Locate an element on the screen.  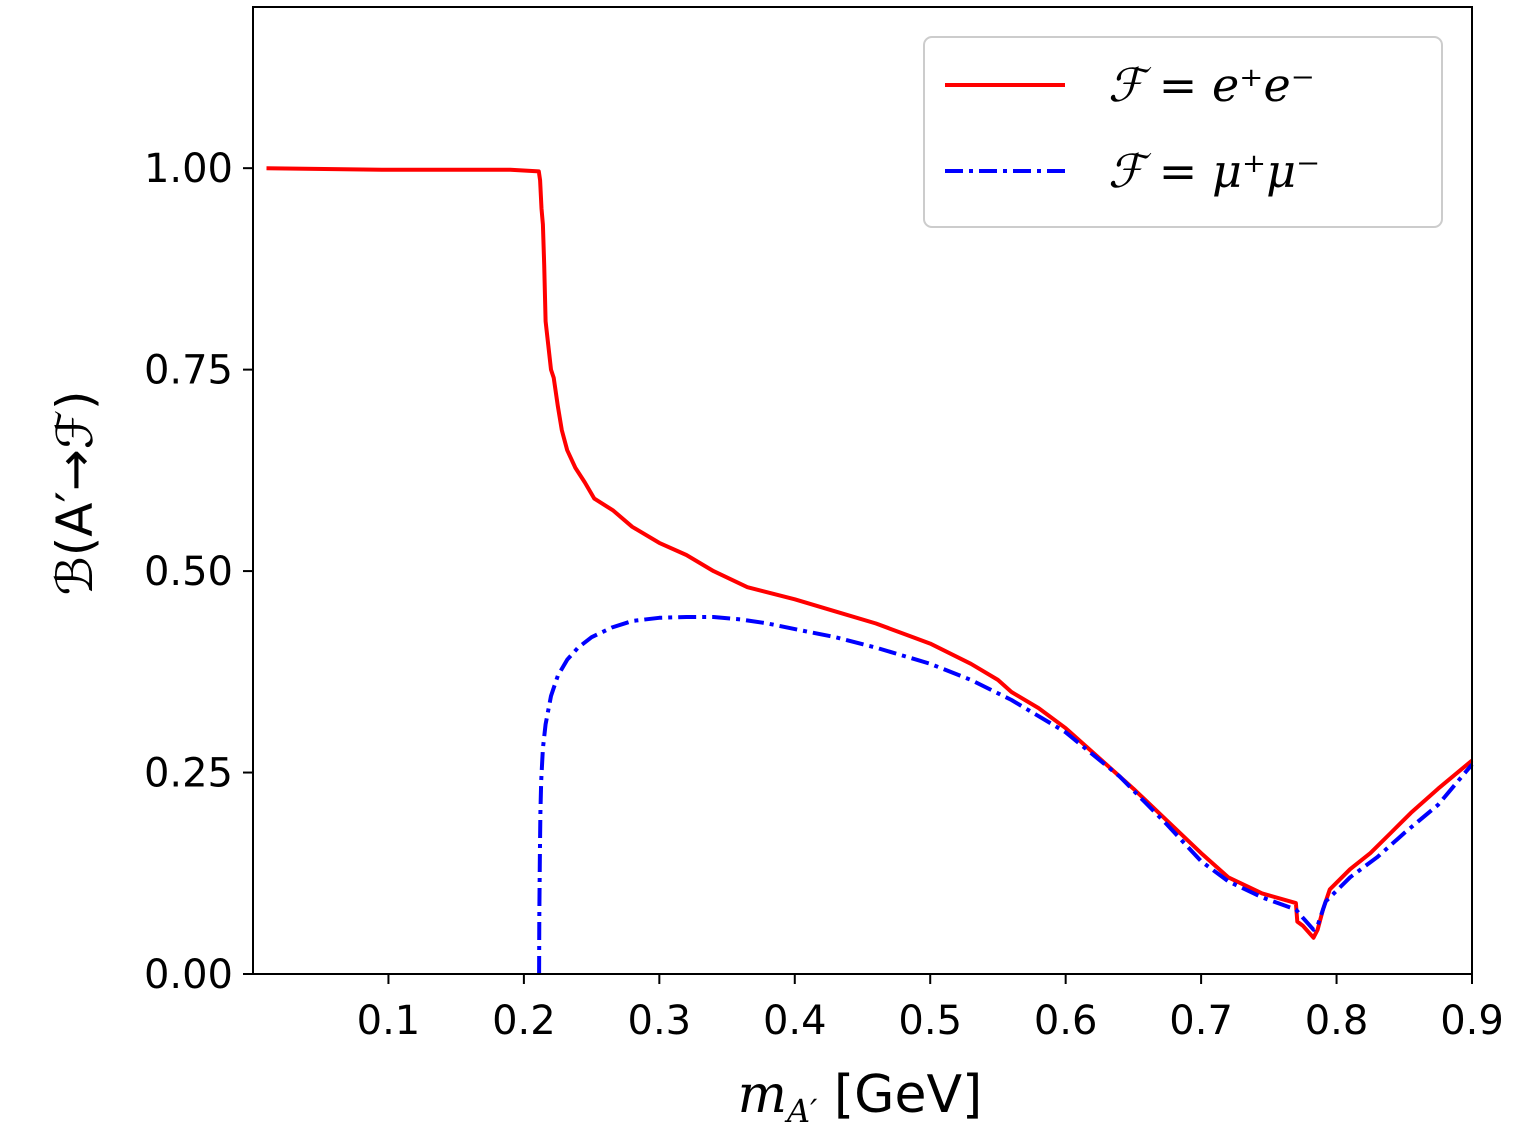
x-tick-label: 0.1 is located at coordinates (389, 1021).